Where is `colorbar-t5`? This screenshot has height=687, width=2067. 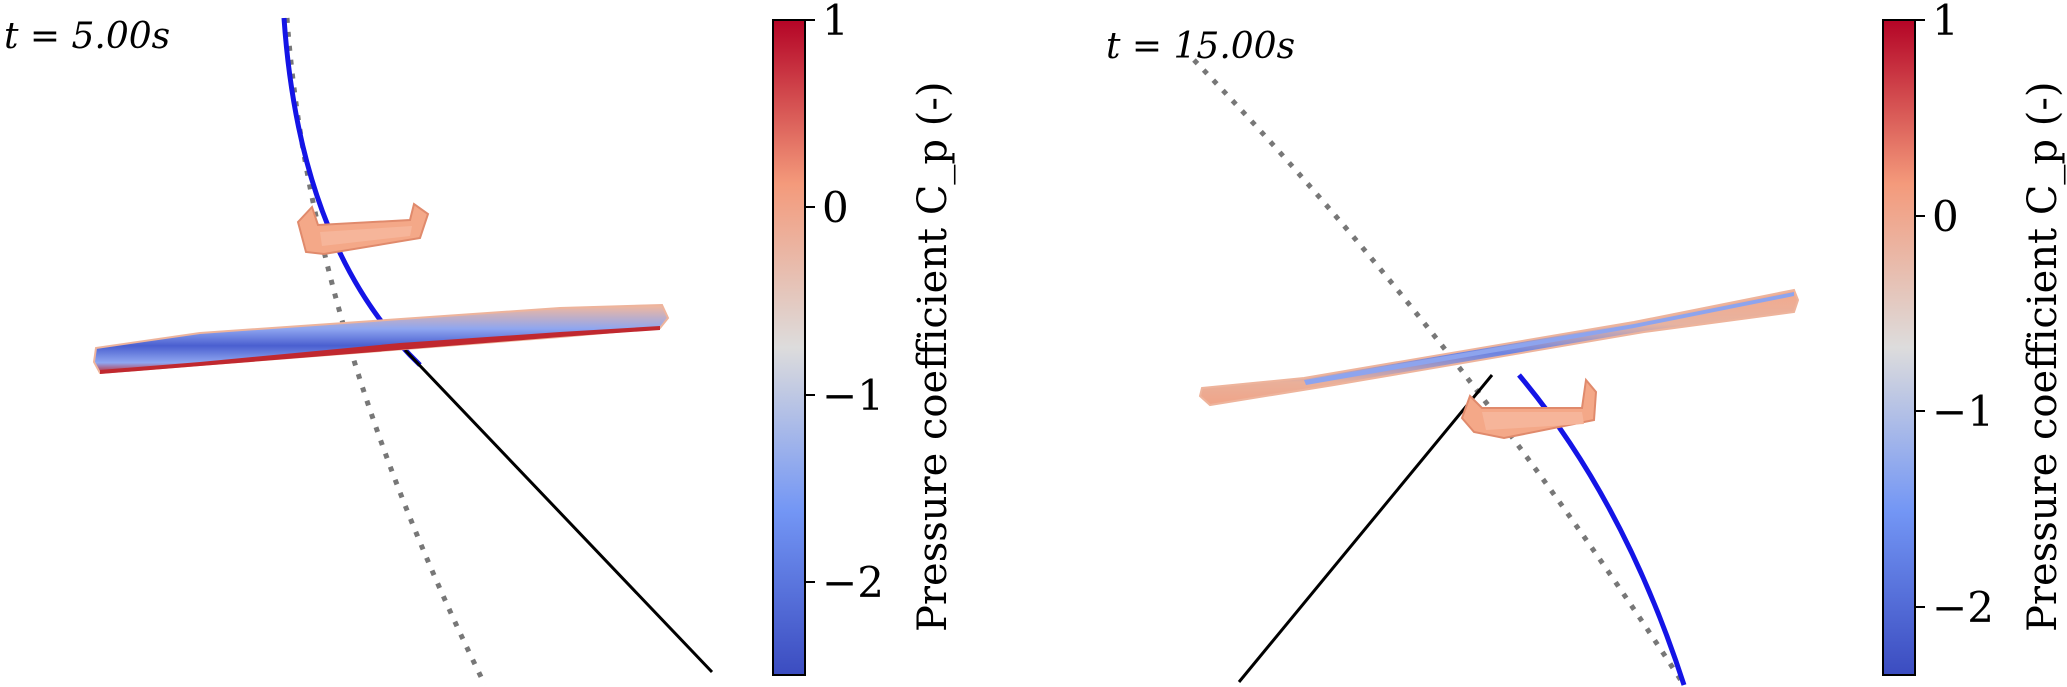 colorbar-t5 is located at coordinates (793, 347).